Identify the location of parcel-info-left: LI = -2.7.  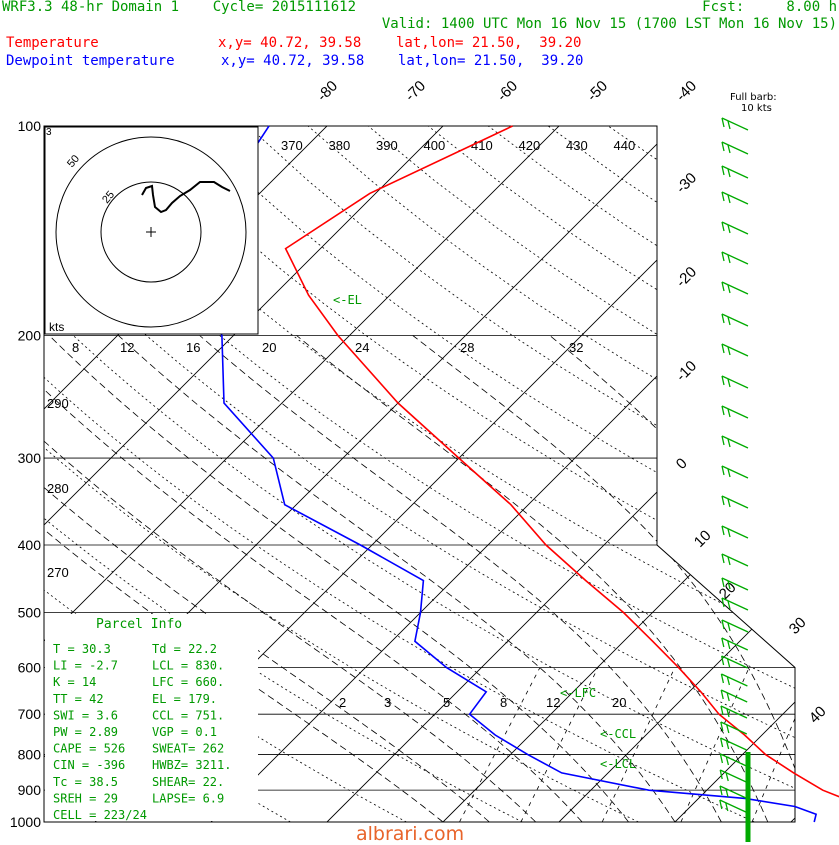
(85, 666).